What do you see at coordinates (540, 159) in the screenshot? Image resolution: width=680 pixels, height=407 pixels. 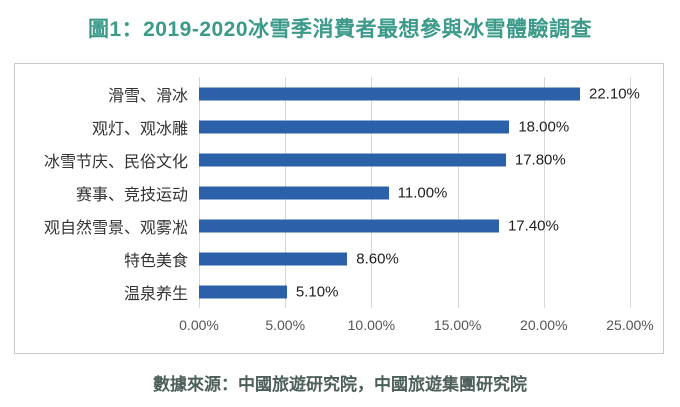 I see `value-label: 17.80%` at bounding box center [540, 159].